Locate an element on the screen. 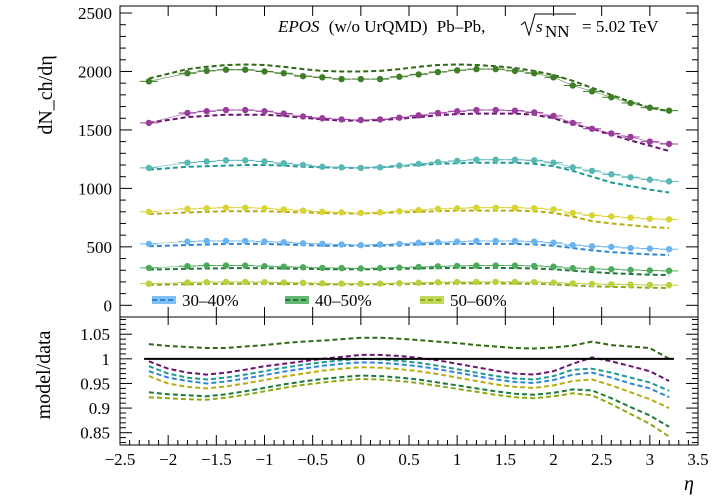  x-tick-label: 2.5 is located at coordinates (601, 459).